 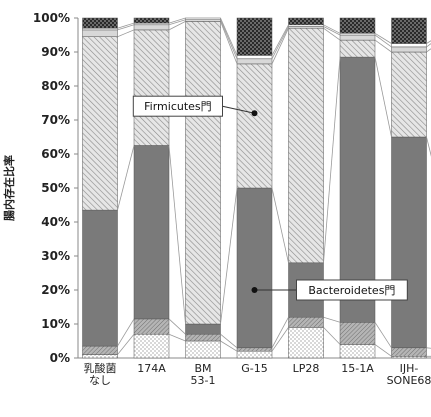 What do you see at coordinates (55, 256) in the screenshot?
I see `y-tick-label: 30%` at bounding box center [55, 256].